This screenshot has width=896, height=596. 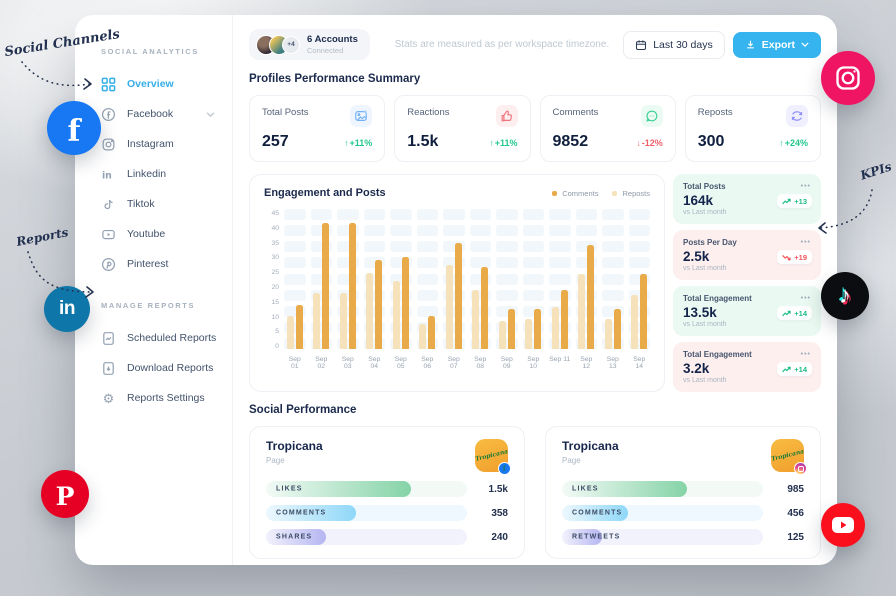 What do you see at coordinates (159, 338) in the screenshot?
I see `sidebar-item-scheduled-reports: Scheduled Reports` at bounding box center [159, 338].